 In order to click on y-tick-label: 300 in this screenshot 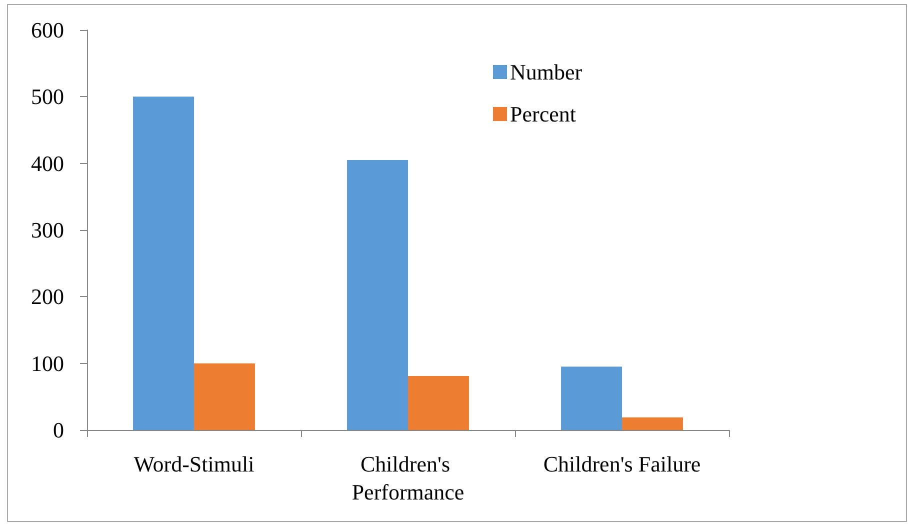, I will do `click(47, 230)`.